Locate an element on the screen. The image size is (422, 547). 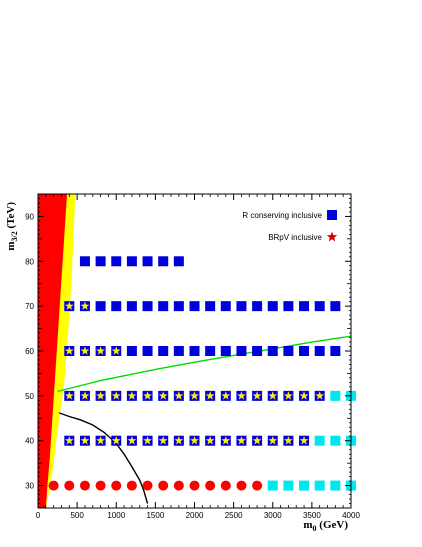
x-tick-label: 1000 is located at coordinates (116, 515).